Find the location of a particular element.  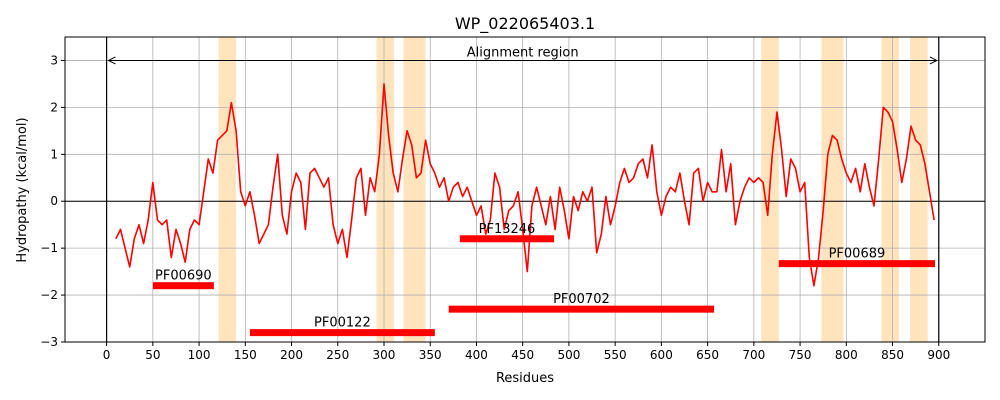

x-tick-label: 650 is located at coordinates (707, 355).